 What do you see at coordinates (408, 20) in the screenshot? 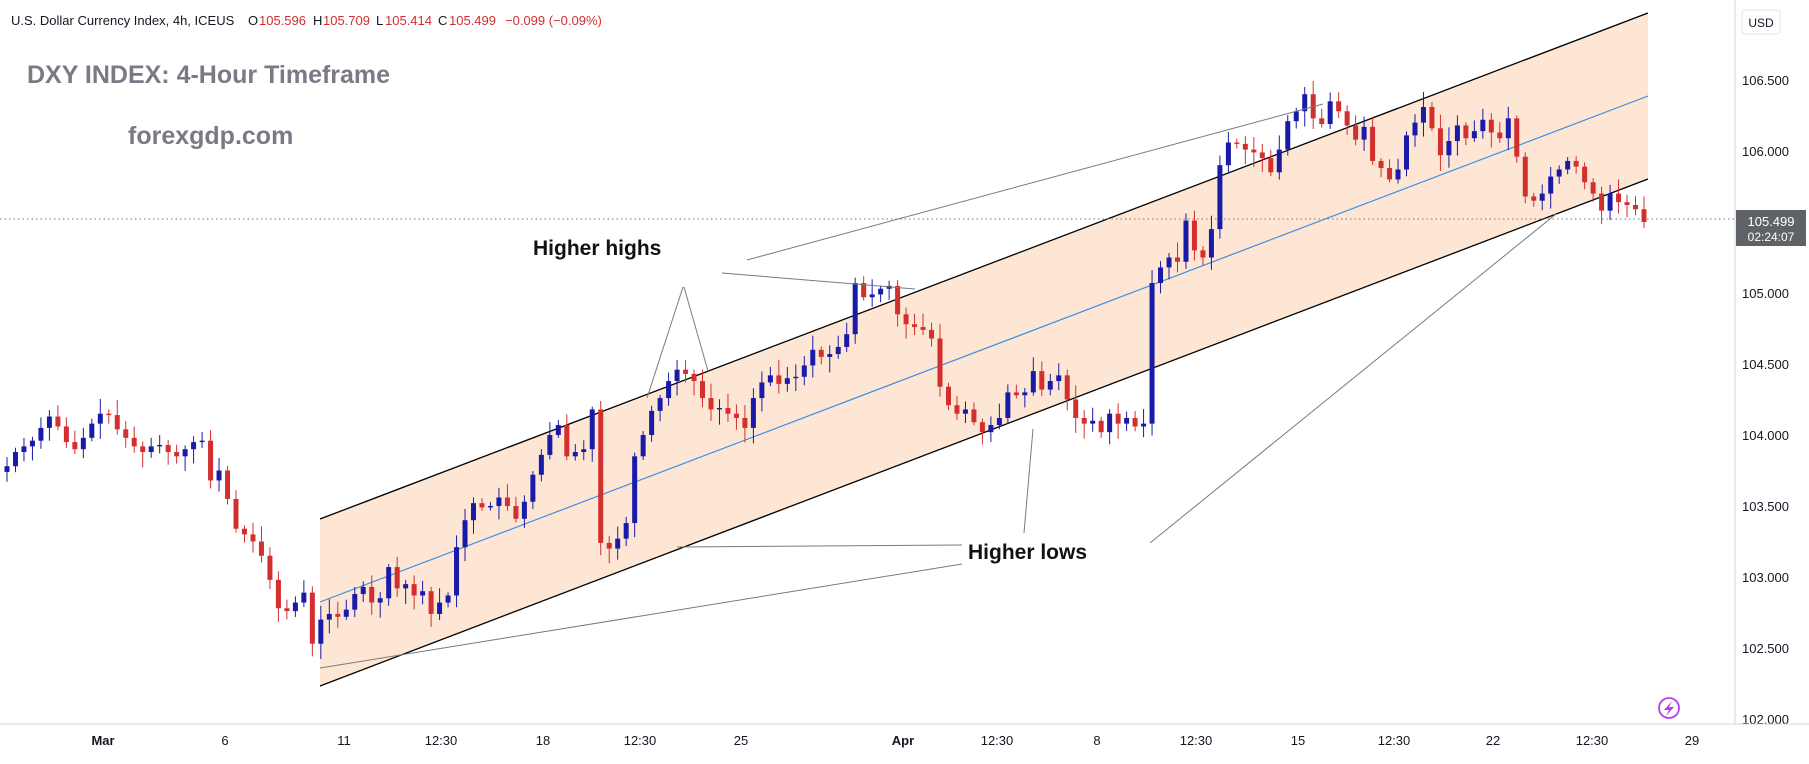
I see `low-value: 105.414` at bounding box center [408, 20].